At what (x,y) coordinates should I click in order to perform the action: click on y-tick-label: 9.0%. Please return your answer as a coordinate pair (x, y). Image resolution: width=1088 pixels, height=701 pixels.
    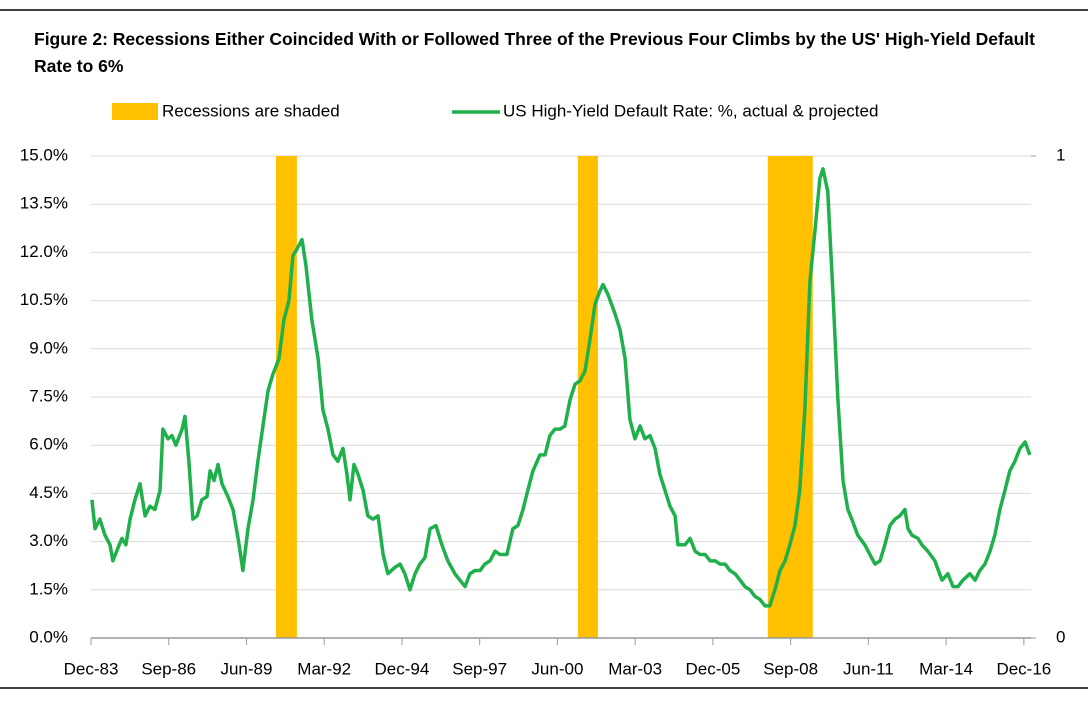
    Looking at the image, I should click on (48, 347).